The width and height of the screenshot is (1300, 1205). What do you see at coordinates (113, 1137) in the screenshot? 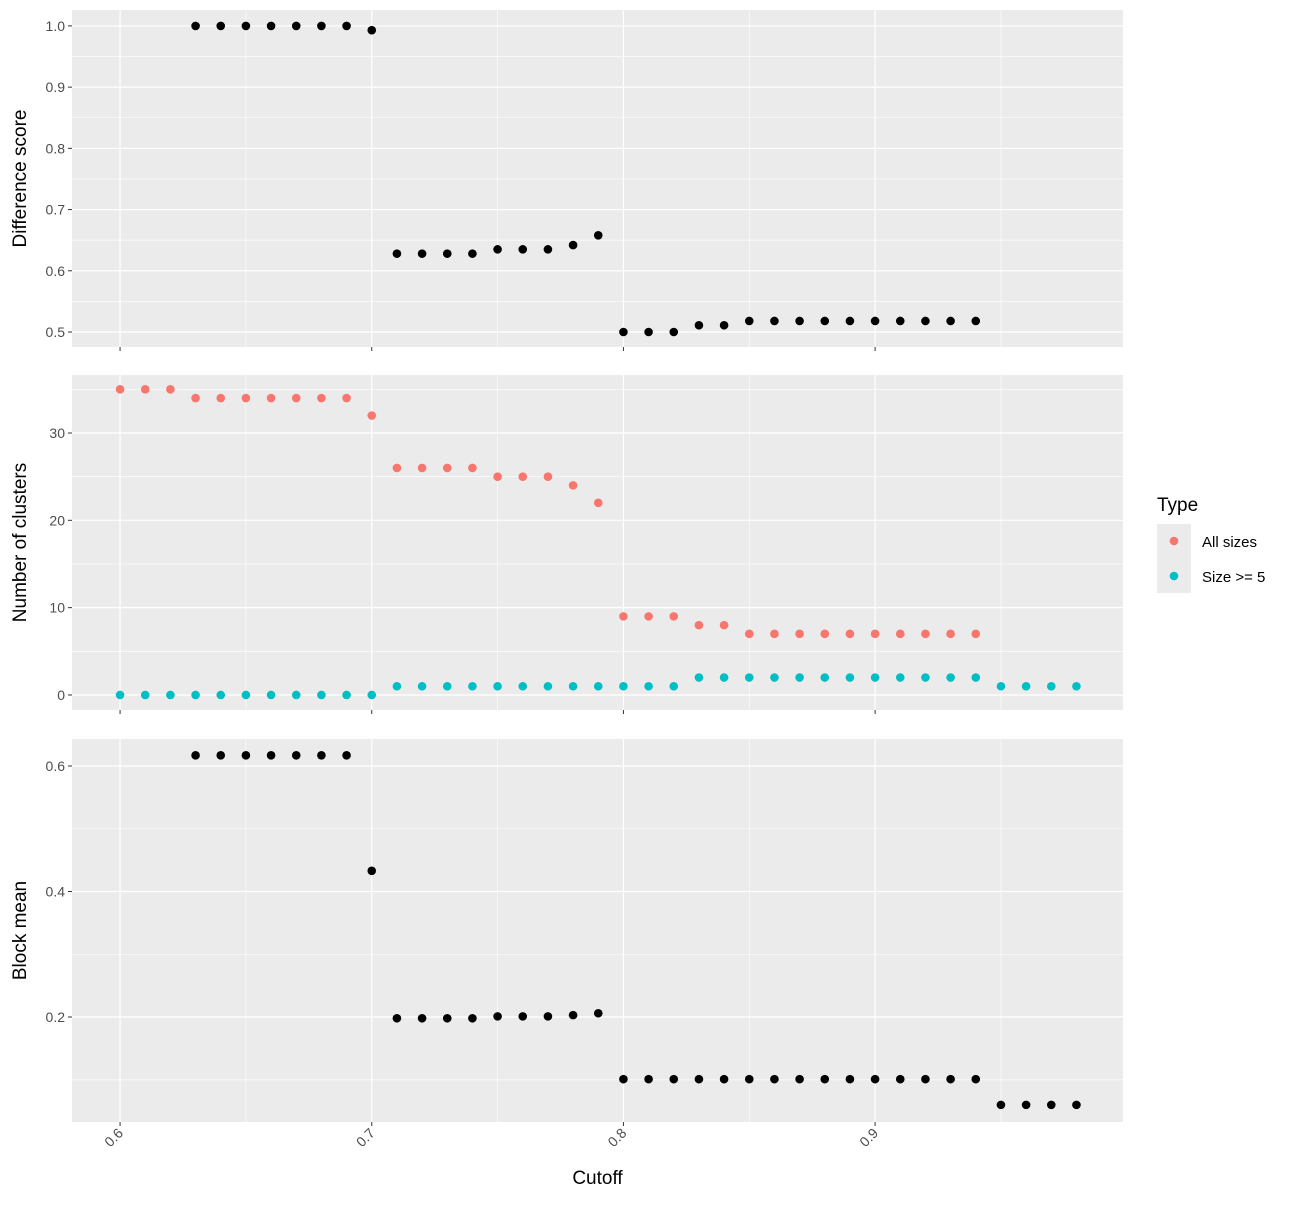
I see `x-tick-label: 0.6` at bounding box center [113, 1137].